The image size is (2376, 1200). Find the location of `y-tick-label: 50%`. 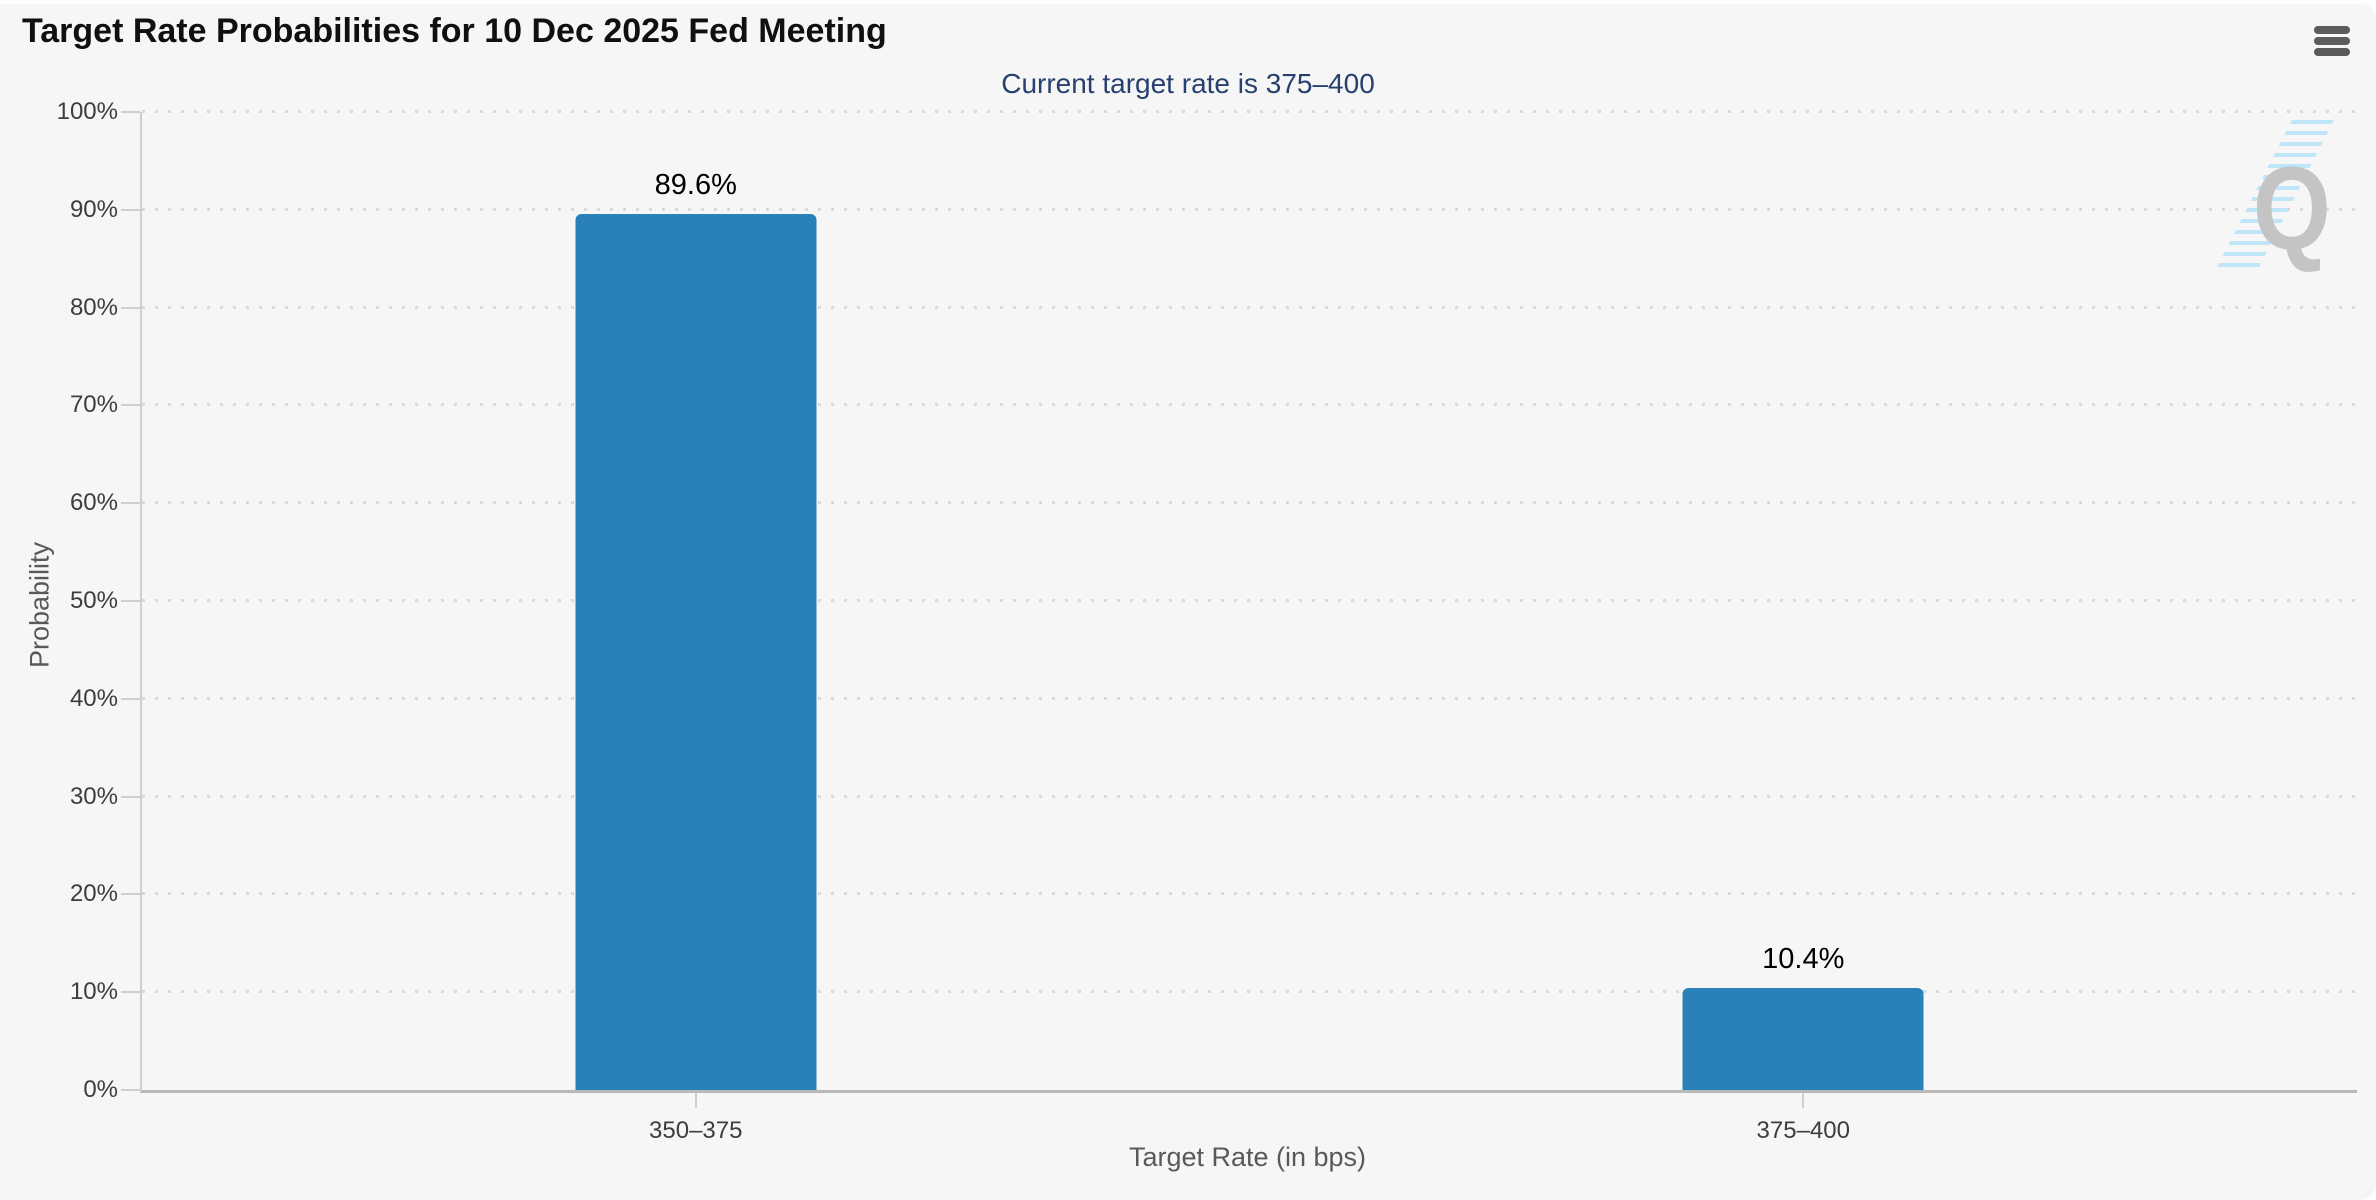

y-tick-label: 50% is located at coordinates (93, 600).